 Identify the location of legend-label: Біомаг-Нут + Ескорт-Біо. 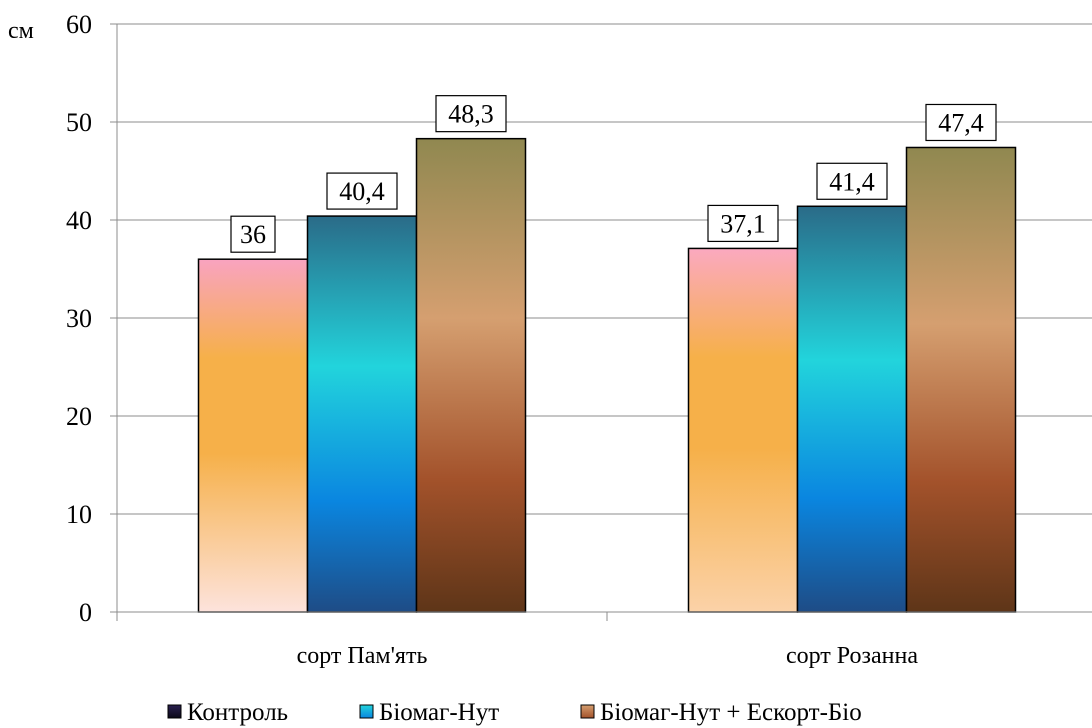
(731, 712).